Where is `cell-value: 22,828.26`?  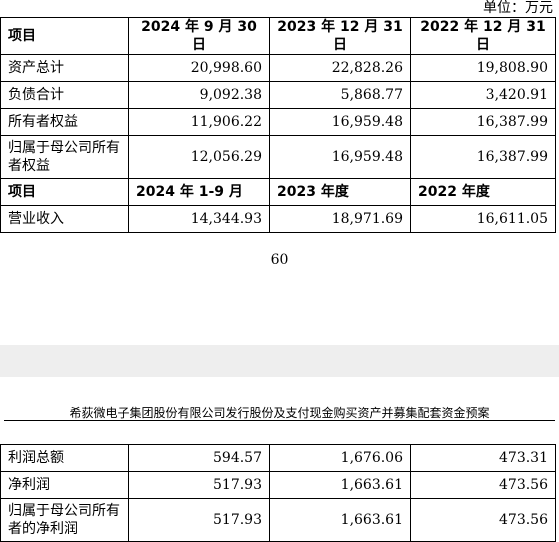 cell-value: 22,828.26 is located at coordinates (340, 68).